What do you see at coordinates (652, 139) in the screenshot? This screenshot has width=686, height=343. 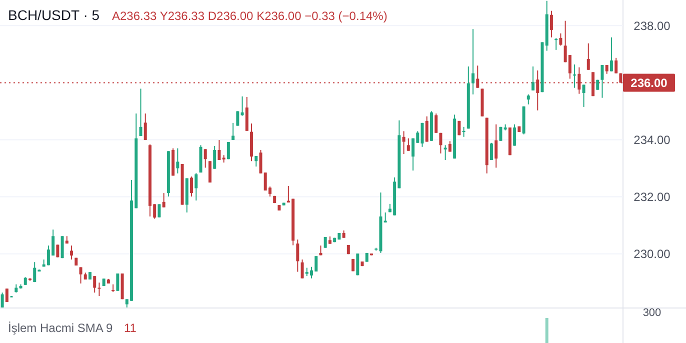 I see `y-tick-label: 234.00` at bounding box center [652, 139].